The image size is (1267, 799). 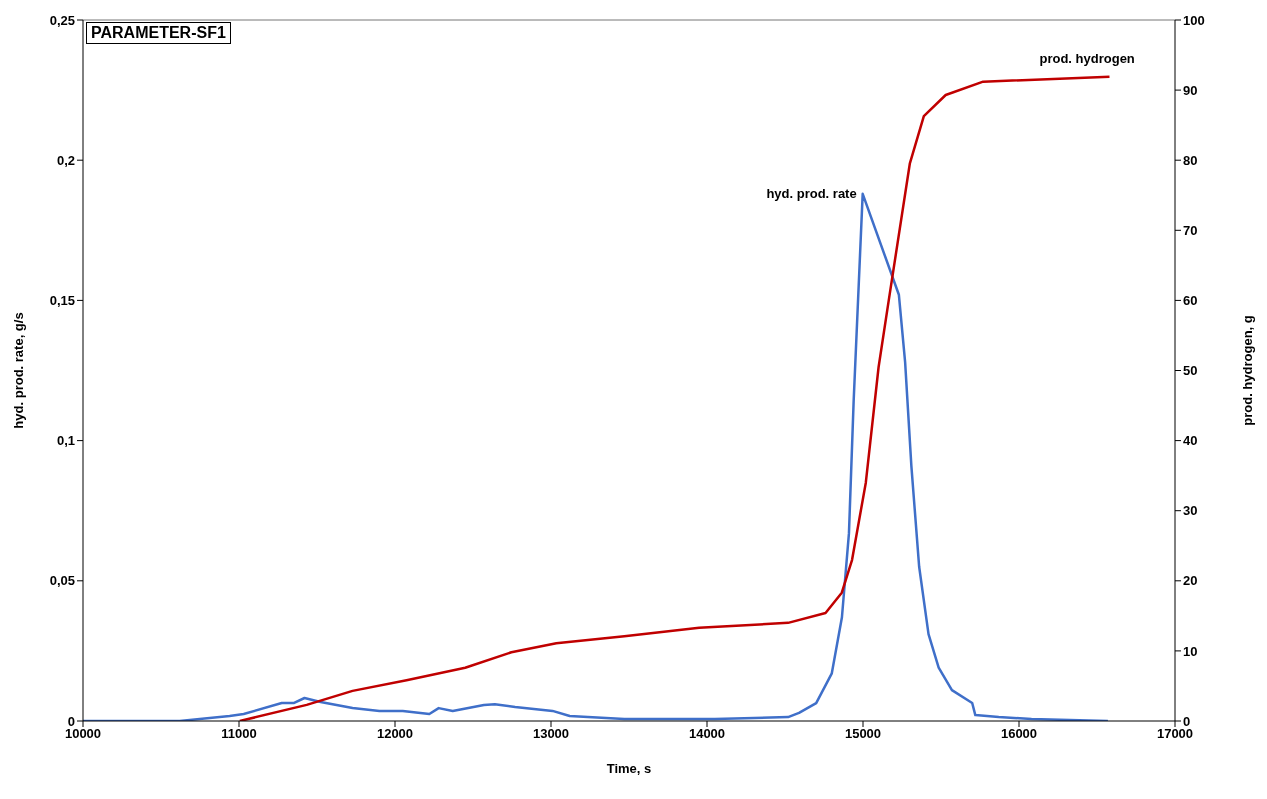 I want to click on chart-title: PARAMETER-SF1, so click(x=158, y=33).